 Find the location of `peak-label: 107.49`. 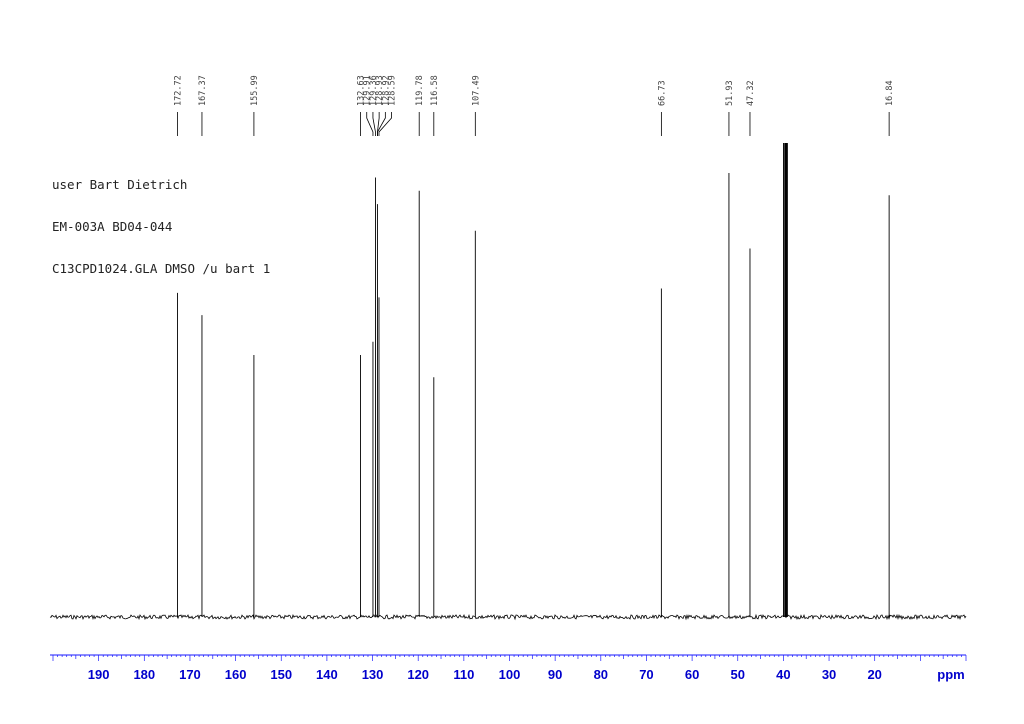

peak-label: 107.49 is located at coordinates (476, 90).